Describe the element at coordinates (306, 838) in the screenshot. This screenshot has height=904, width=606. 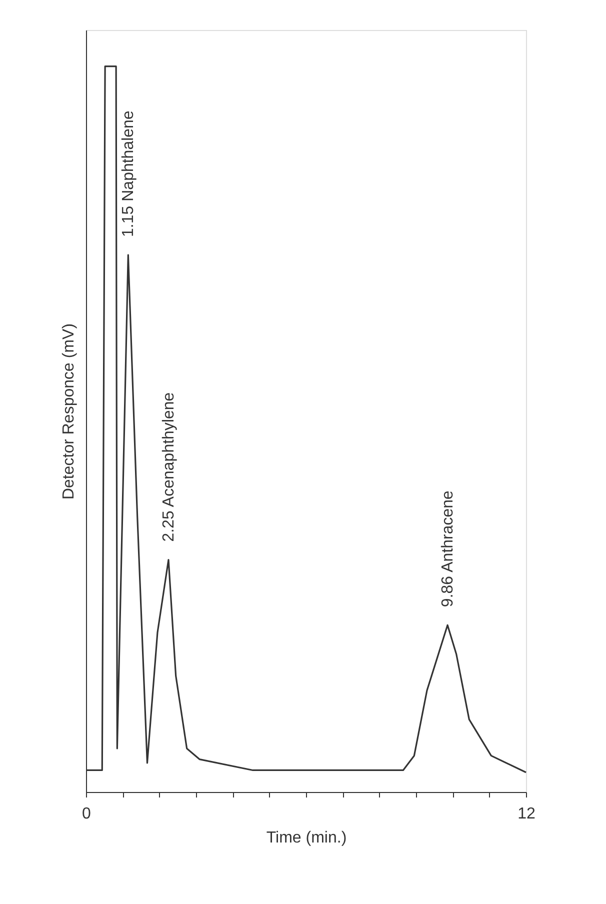
I see `x-axis-title: Time (min.)` at that location.